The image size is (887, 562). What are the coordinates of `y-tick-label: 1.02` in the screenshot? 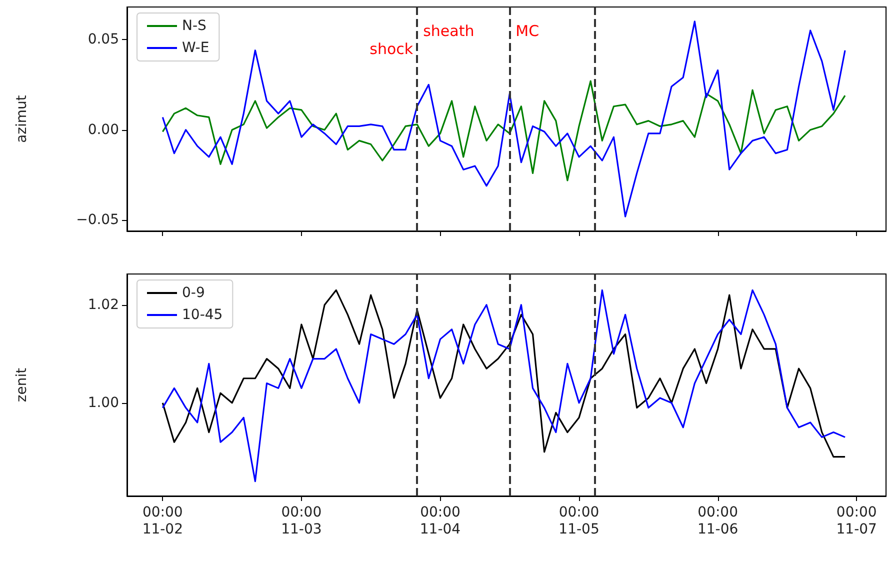 It's located at (103, 304).